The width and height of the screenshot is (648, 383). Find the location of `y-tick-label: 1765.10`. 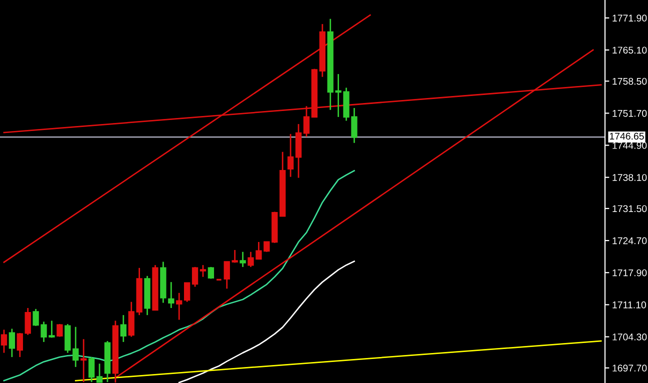

y-tick-label: 1765.10 is located at coordinates (629, 50).